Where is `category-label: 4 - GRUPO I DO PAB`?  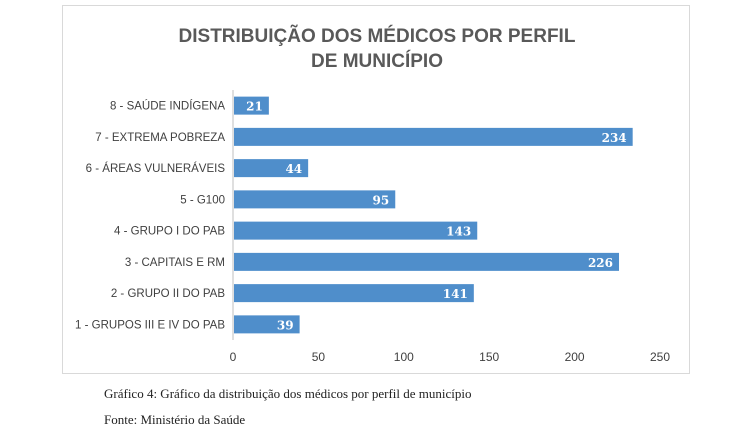 category-label: 4 - GRUPO I DO PAB is located at coordinates (169, 232).